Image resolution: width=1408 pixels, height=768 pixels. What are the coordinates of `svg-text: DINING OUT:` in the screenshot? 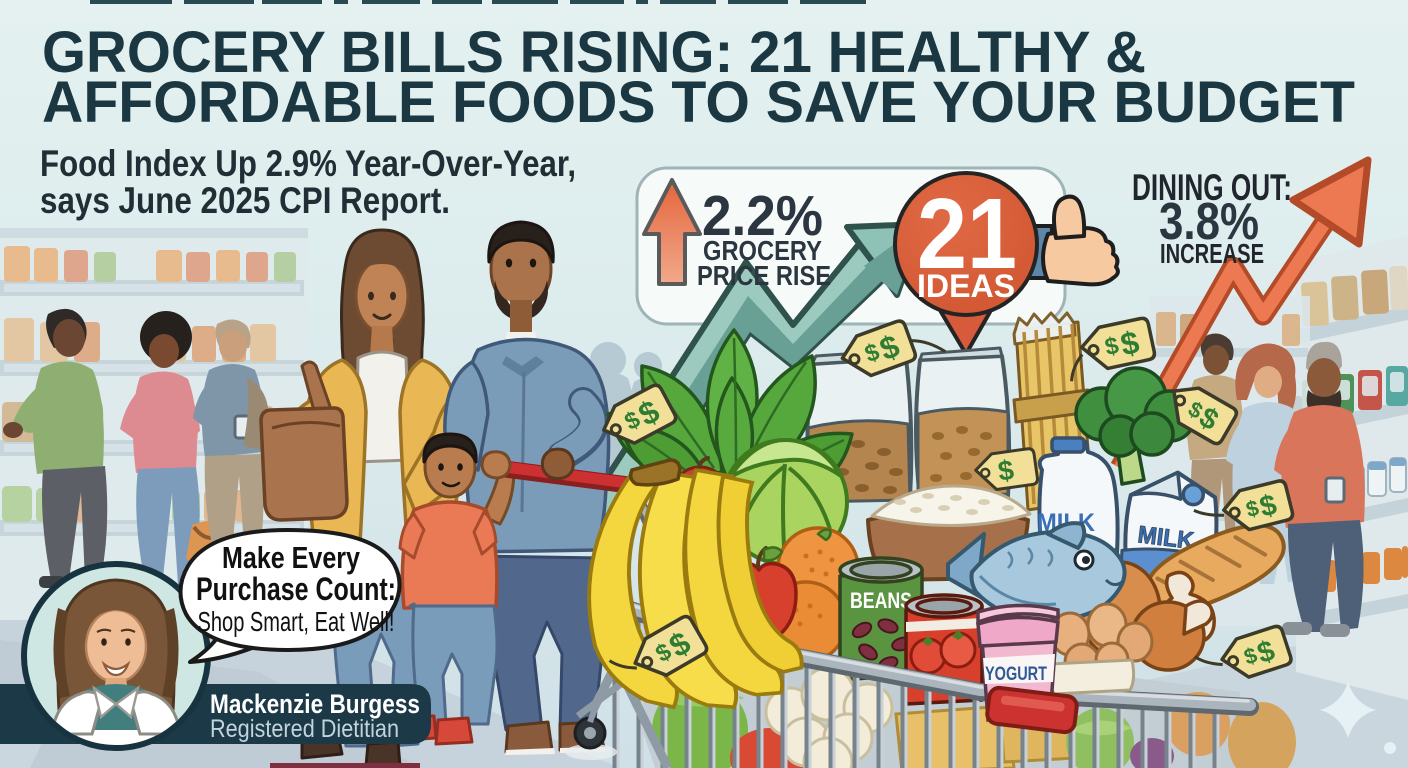 It's located at (1212, 187).